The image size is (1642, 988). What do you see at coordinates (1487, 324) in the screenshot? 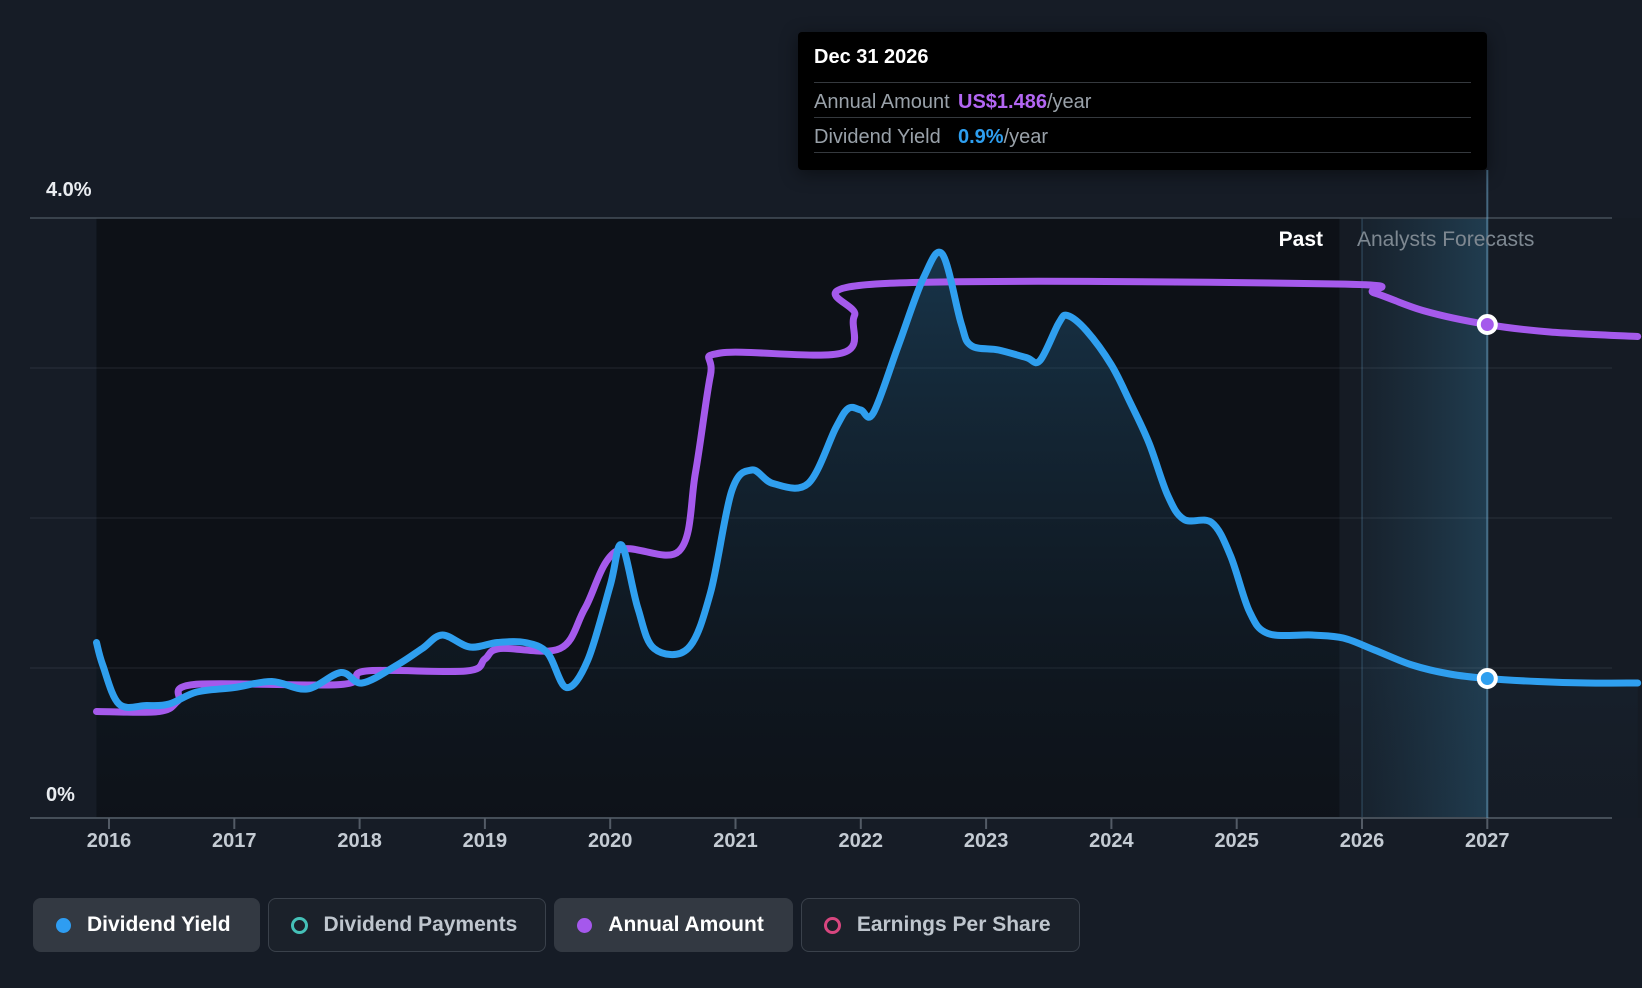
I see `annual-amount-marker` at bounding box center [1487, 324].